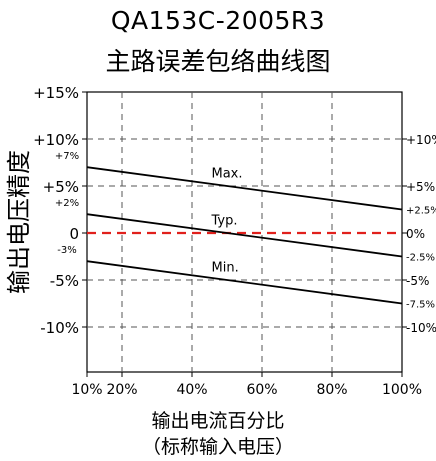 This screenshot has width=436, height=461. What do you see at coordinates (261, 390) in the screenshot?
I see `x-tick-label: 60%` at bounding box center [261, 390].